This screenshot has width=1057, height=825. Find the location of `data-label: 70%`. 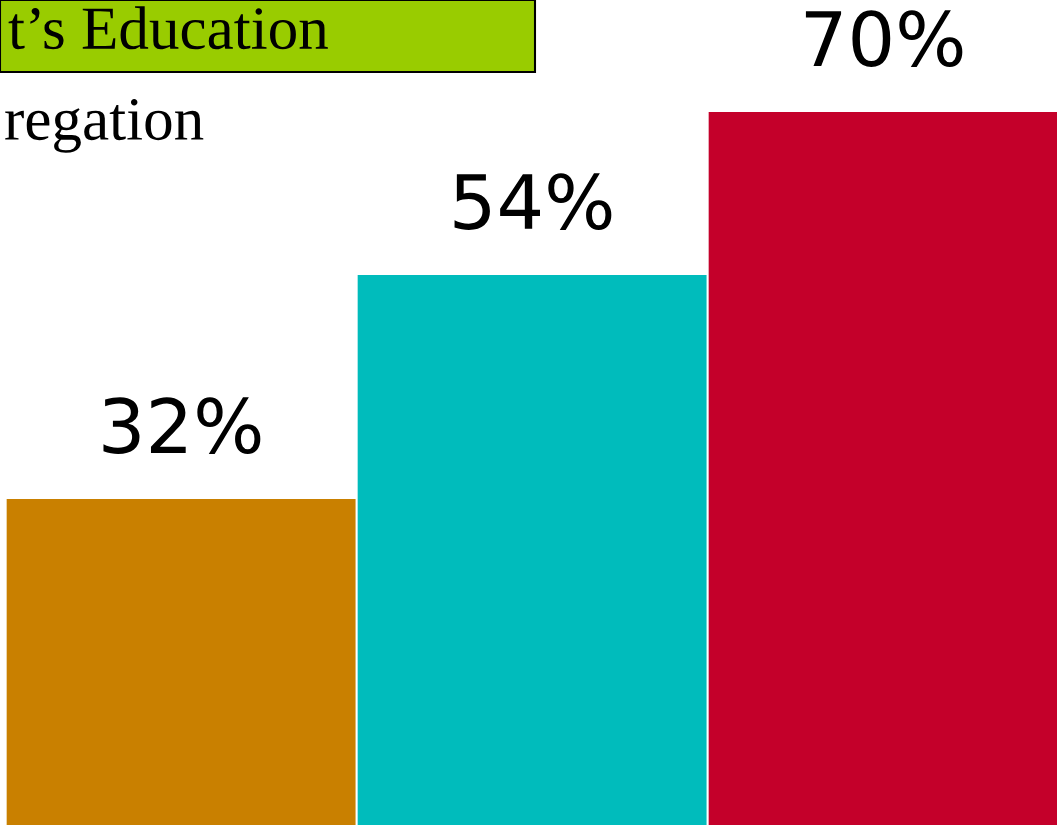

data-label: 70% is located at coordinates (884, 38).